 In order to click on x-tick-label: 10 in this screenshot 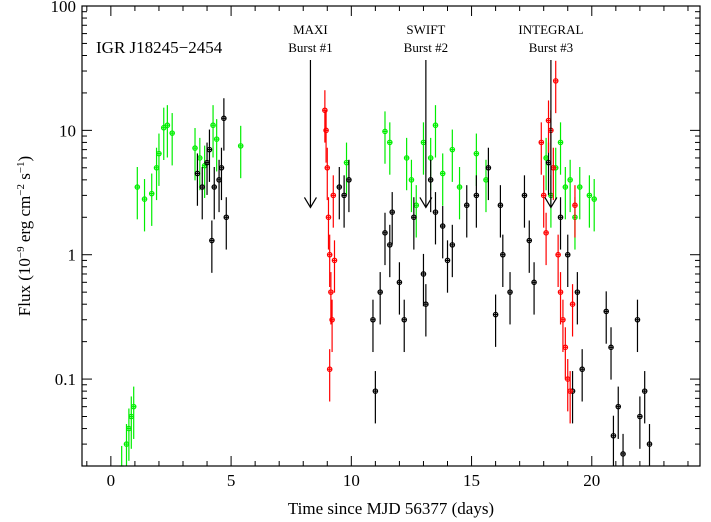, I will do `click(351, 480)`.